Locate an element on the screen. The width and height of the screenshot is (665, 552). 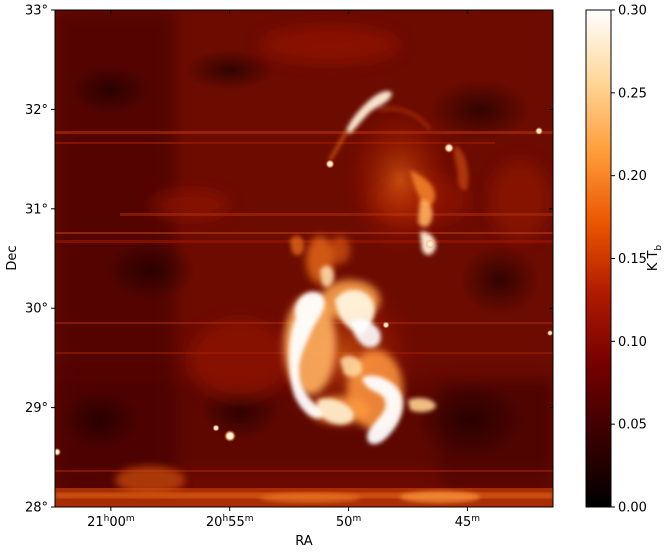
y-tick-label: 30° is located at coordinates (36, 309).